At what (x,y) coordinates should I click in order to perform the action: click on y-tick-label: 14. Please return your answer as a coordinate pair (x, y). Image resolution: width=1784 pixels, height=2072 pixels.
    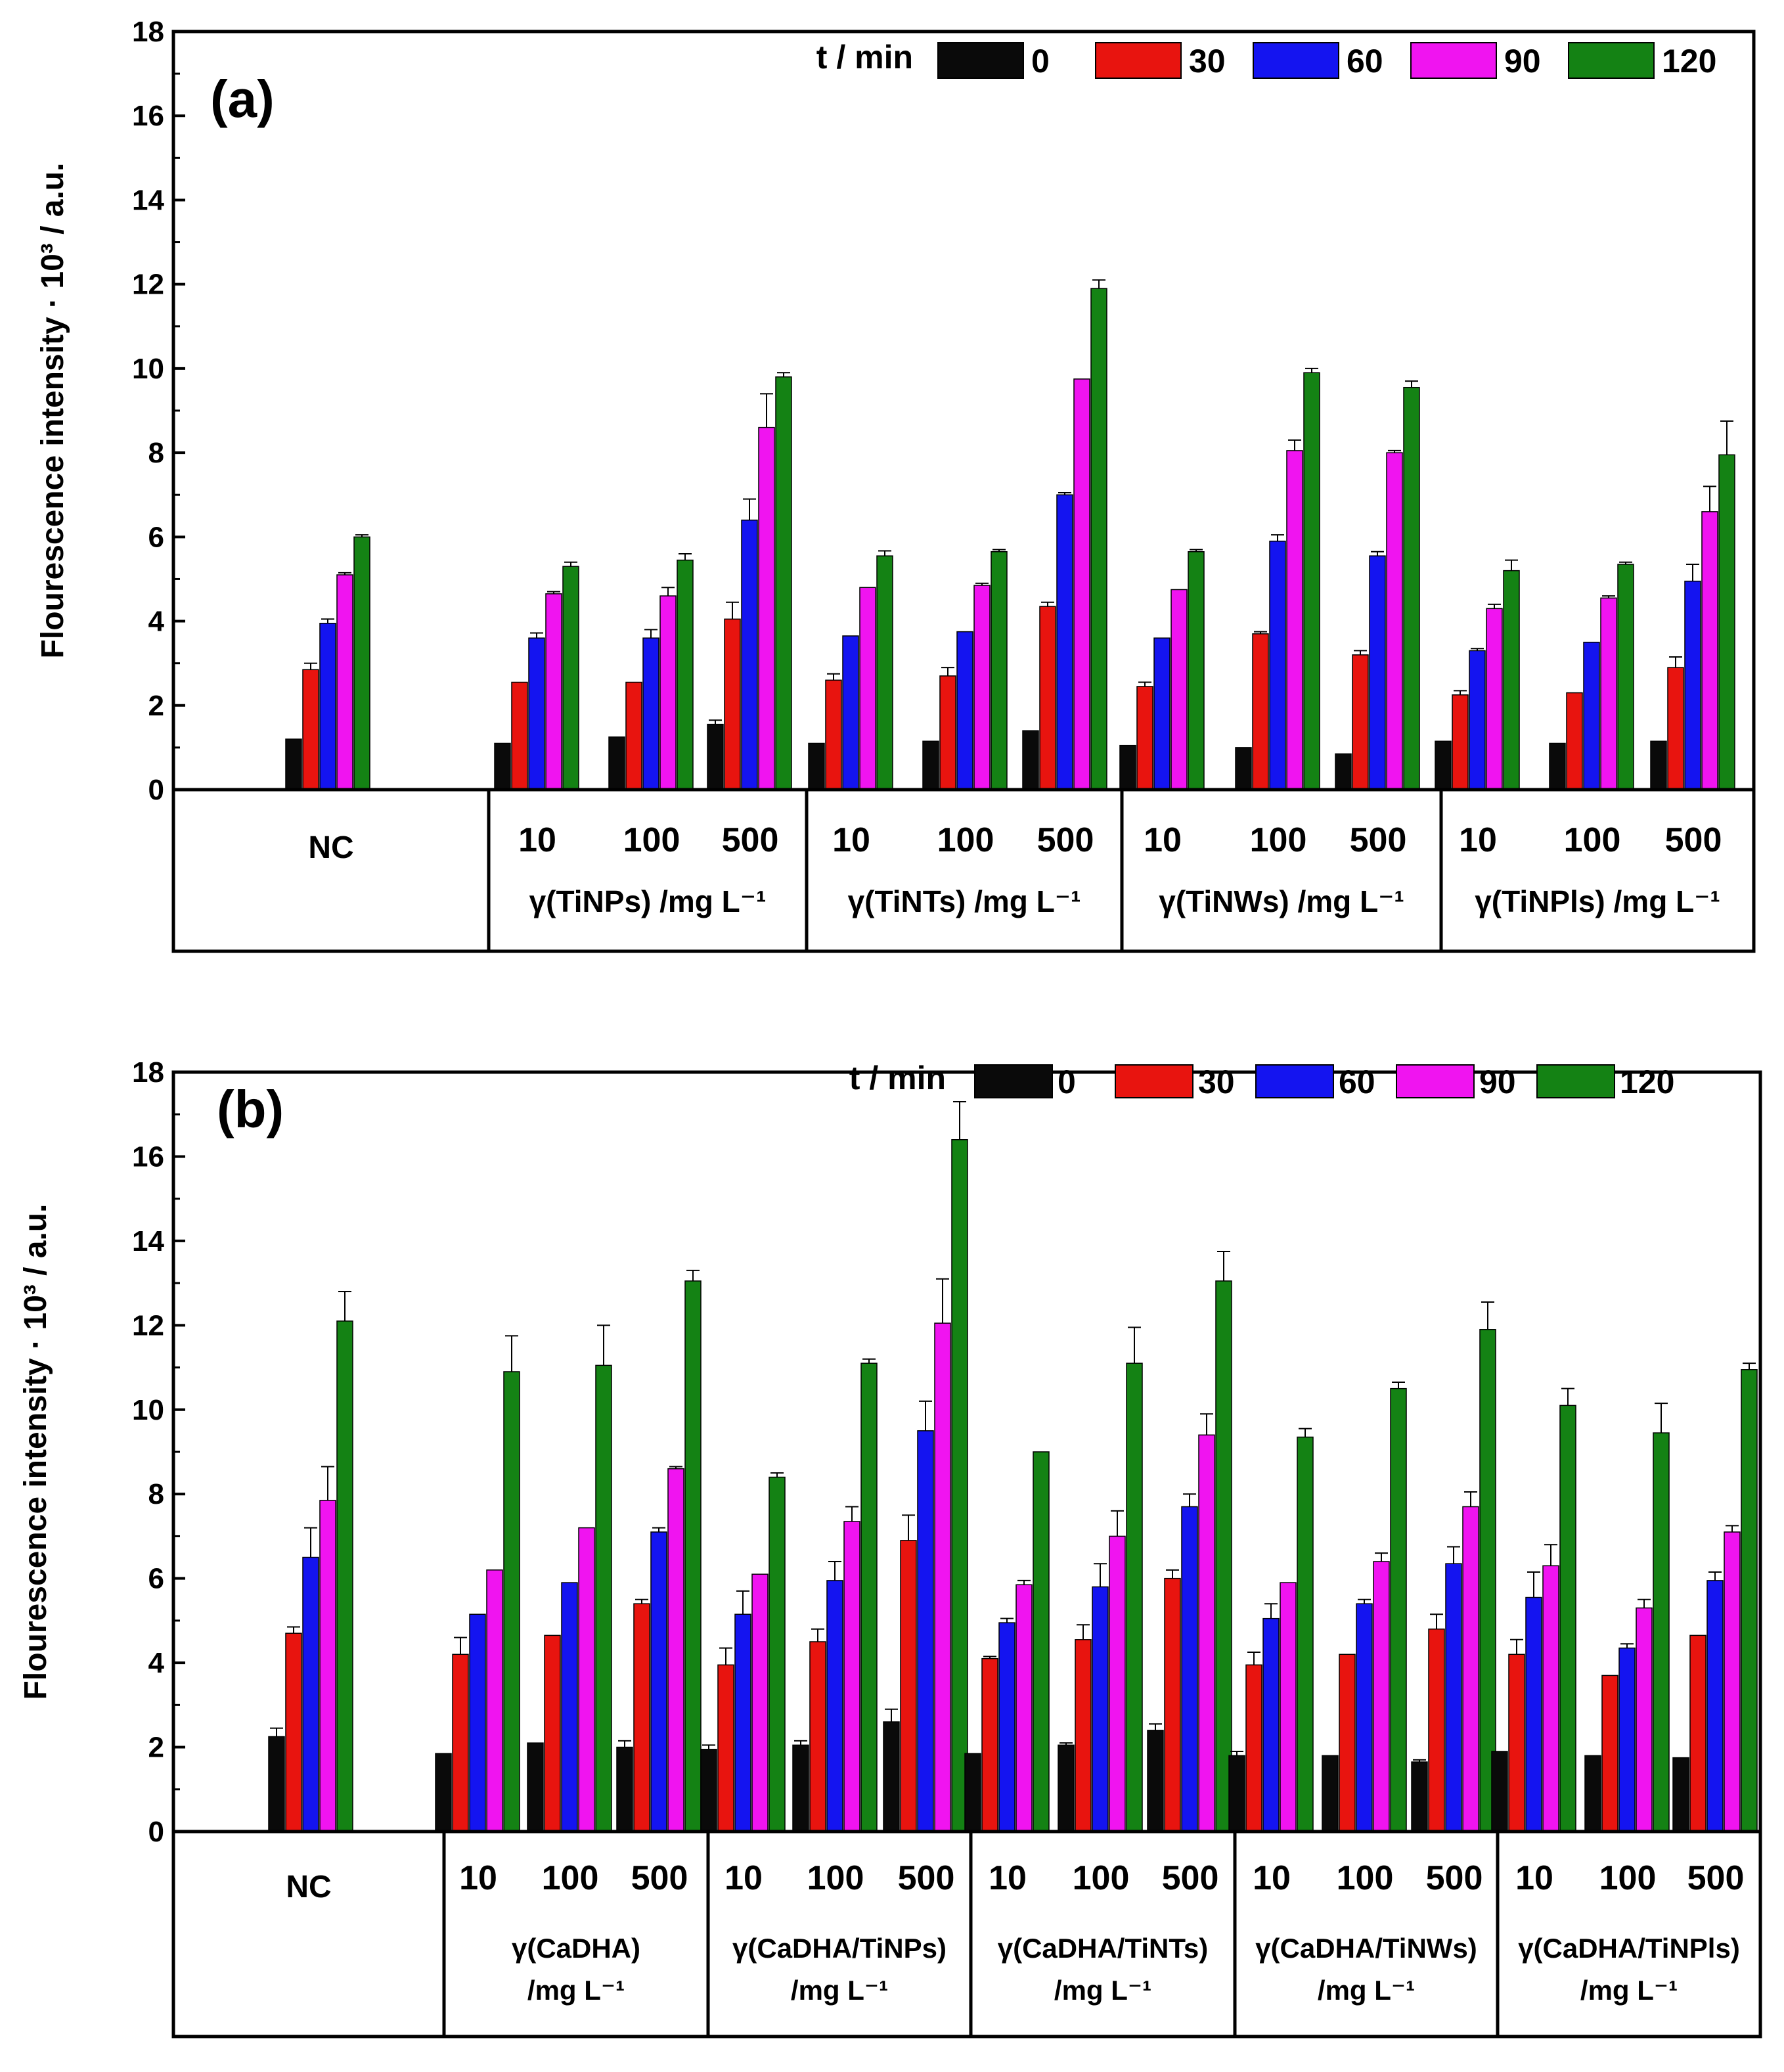
    Looking at the image, I should click on (148, 1241).